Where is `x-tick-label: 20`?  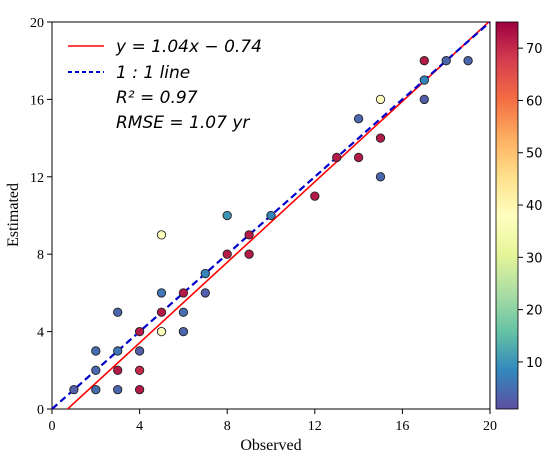 x-tick-label: 20 is located at coordinates (490, 426).